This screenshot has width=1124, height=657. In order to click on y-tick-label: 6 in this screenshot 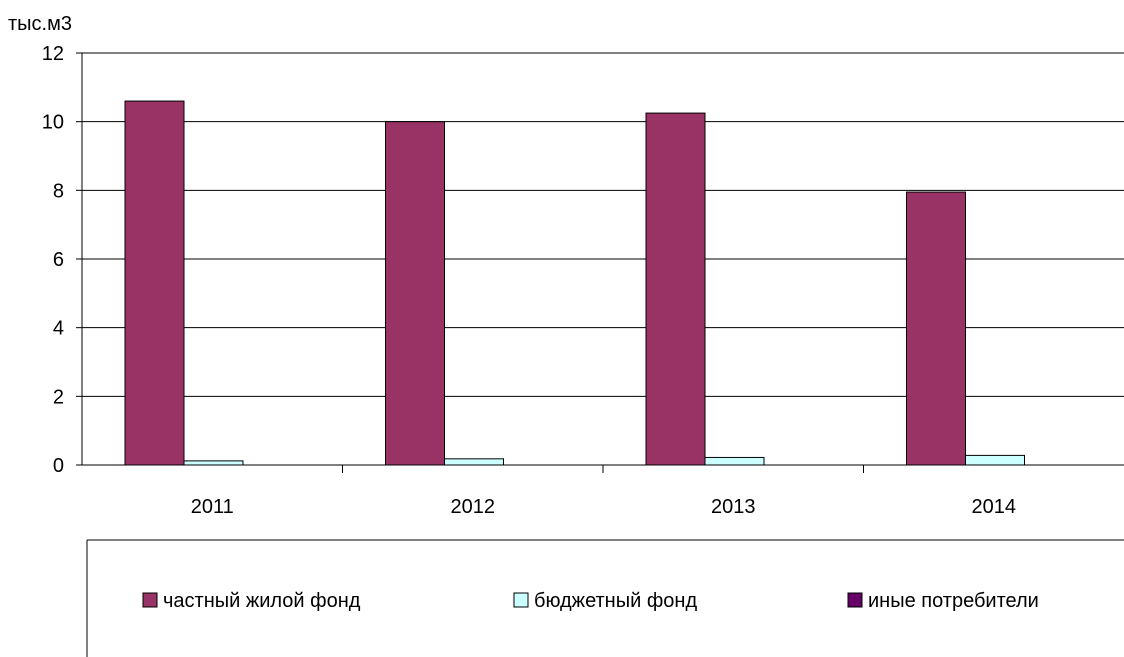, I will do `click(58, 260)`.